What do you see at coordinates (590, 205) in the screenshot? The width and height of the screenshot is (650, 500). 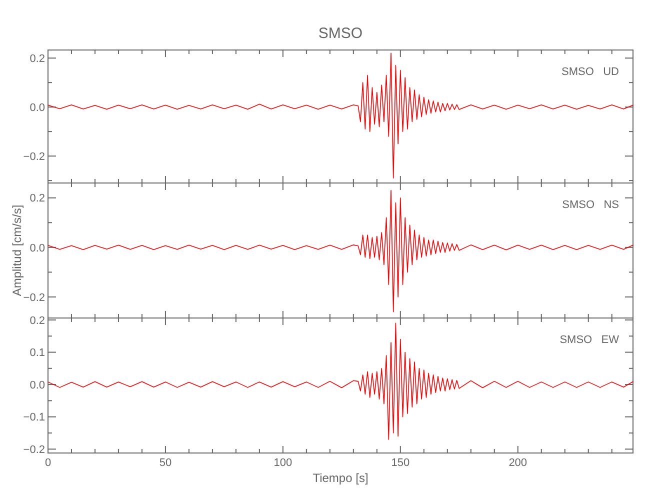 I see `annotation: SMSO NS` at bounding box center [590, 205].